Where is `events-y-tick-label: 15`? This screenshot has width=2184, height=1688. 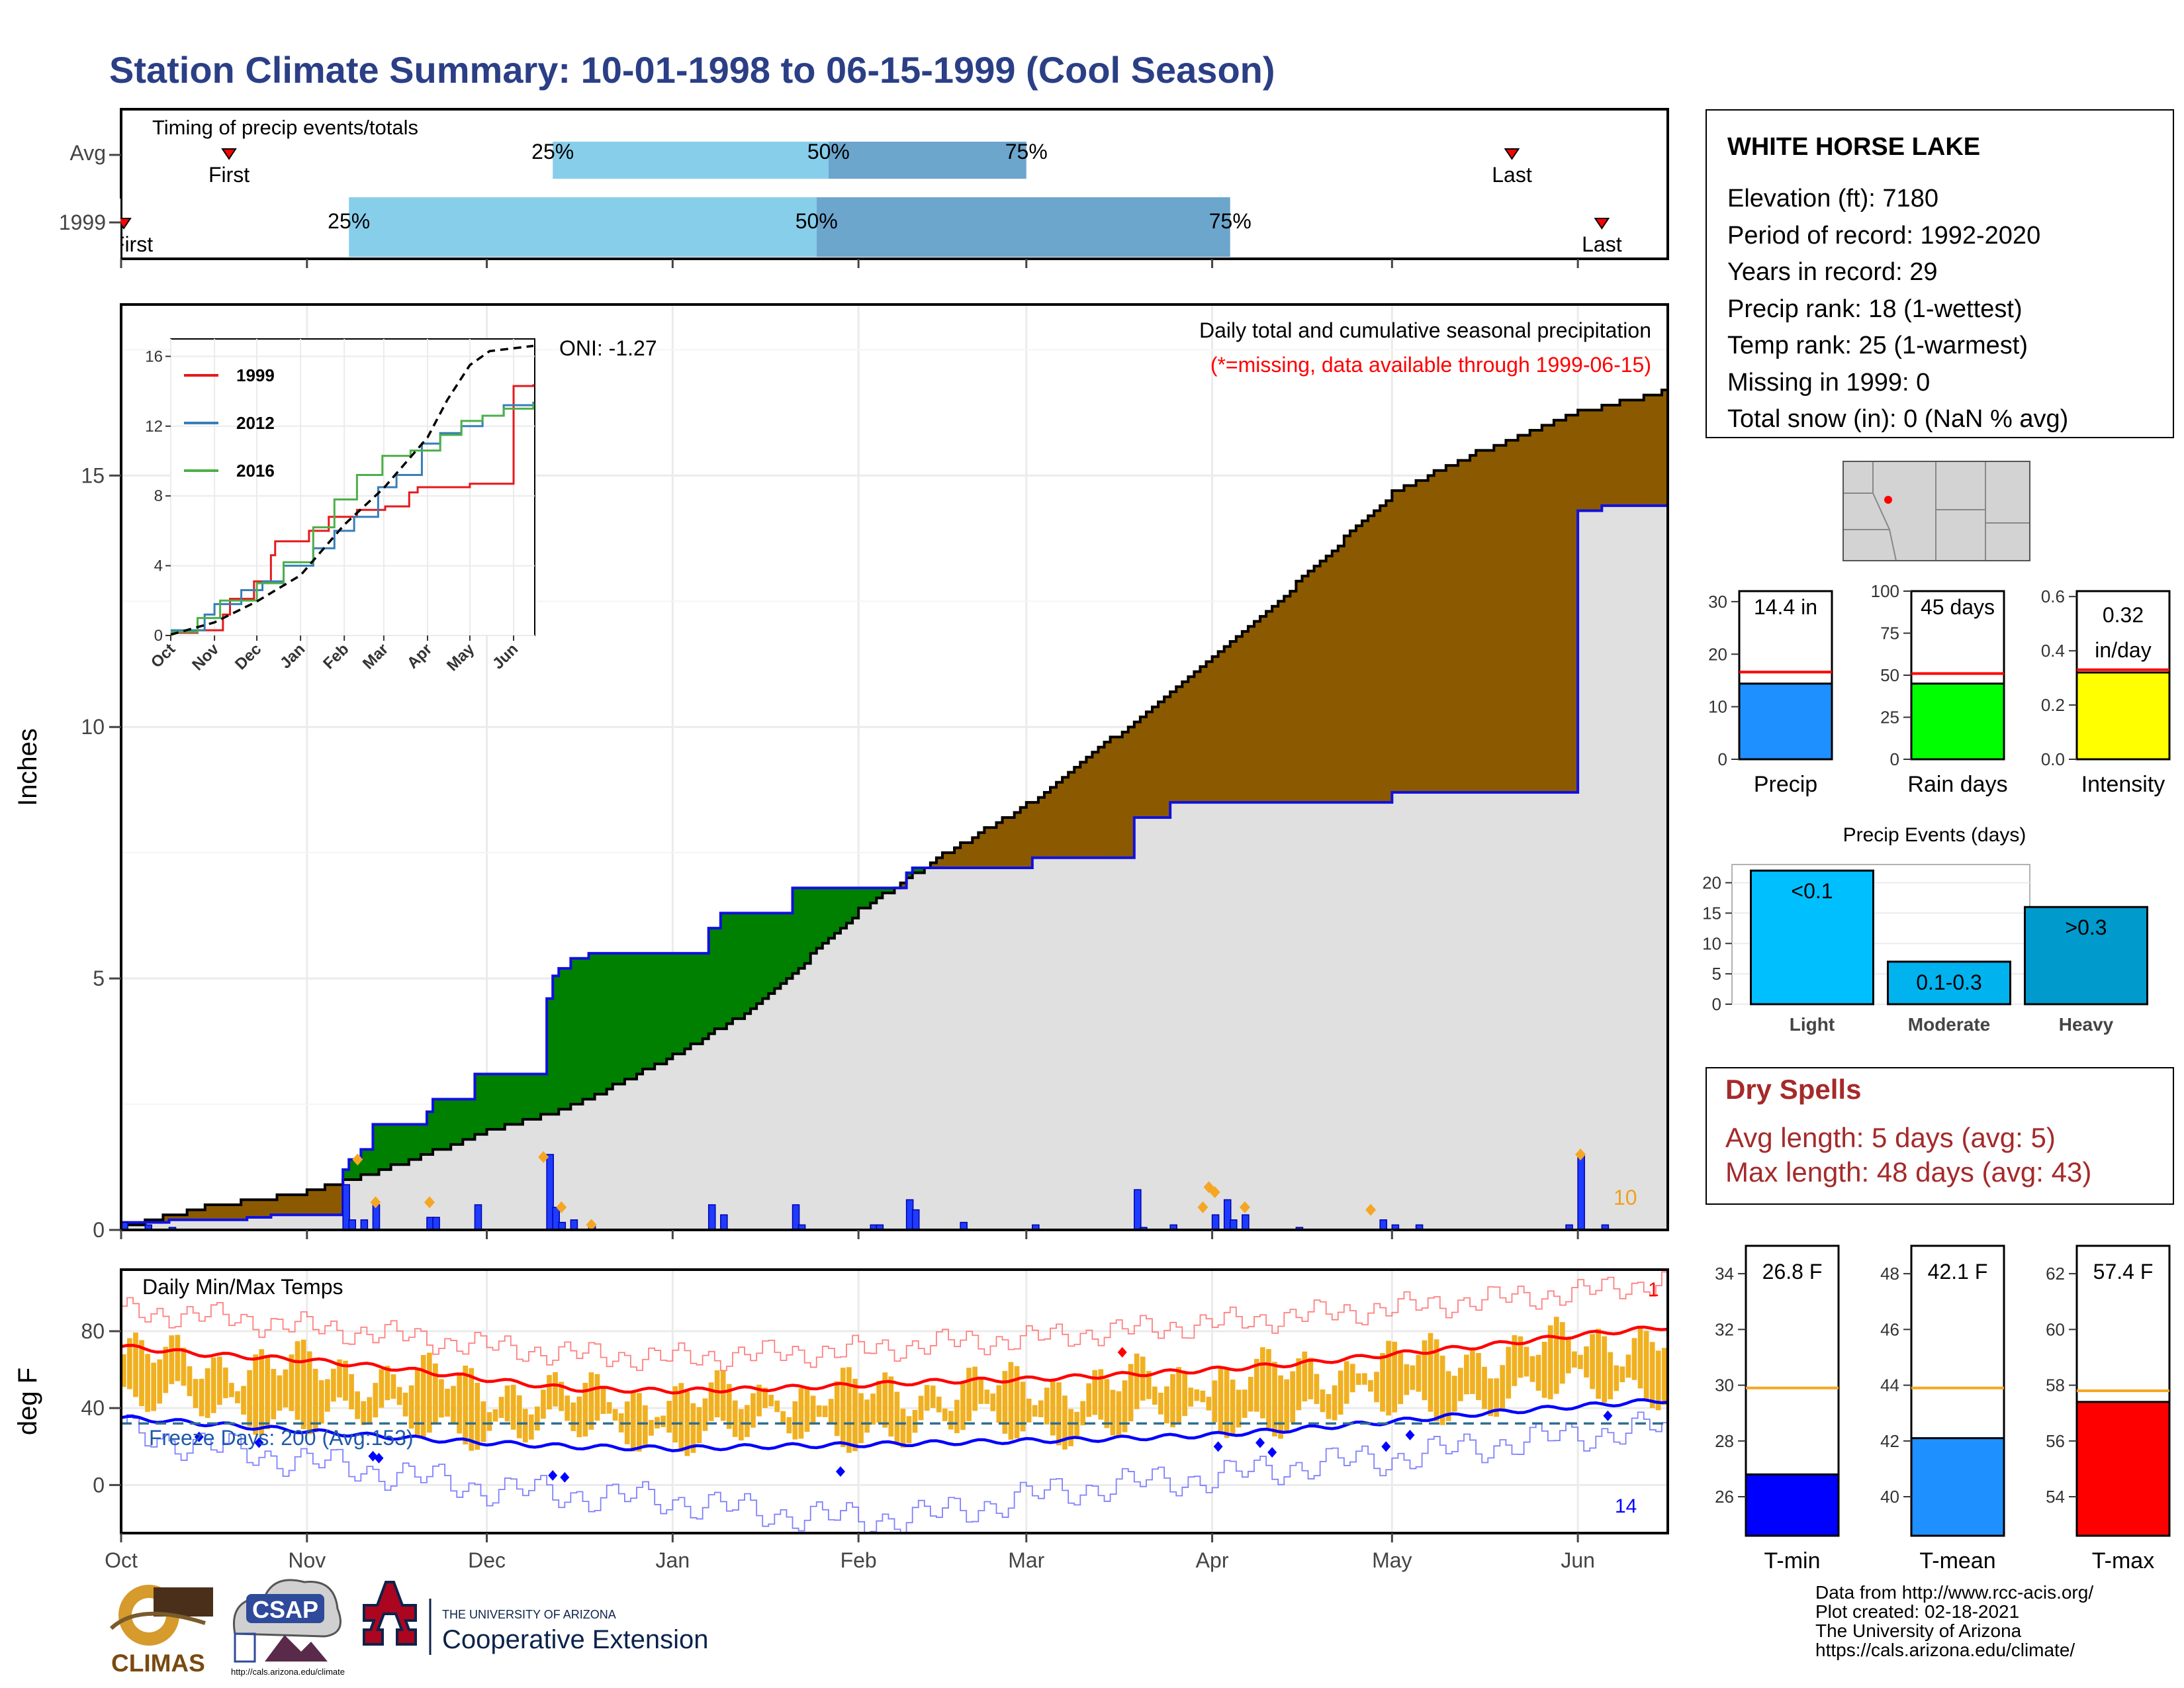
events-y-tick-label: 15 is located at coordinates (1712, 913).